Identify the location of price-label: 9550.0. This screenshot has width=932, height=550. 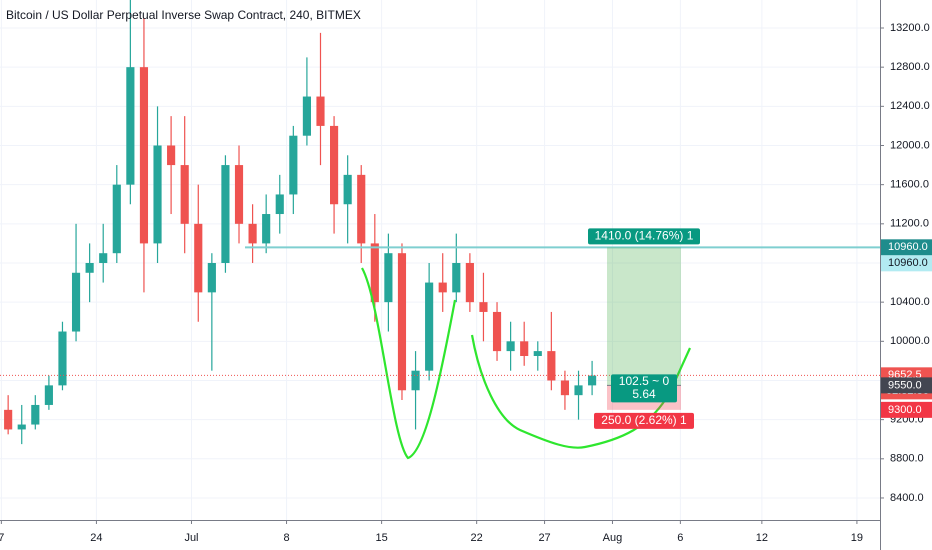
(905, 385).